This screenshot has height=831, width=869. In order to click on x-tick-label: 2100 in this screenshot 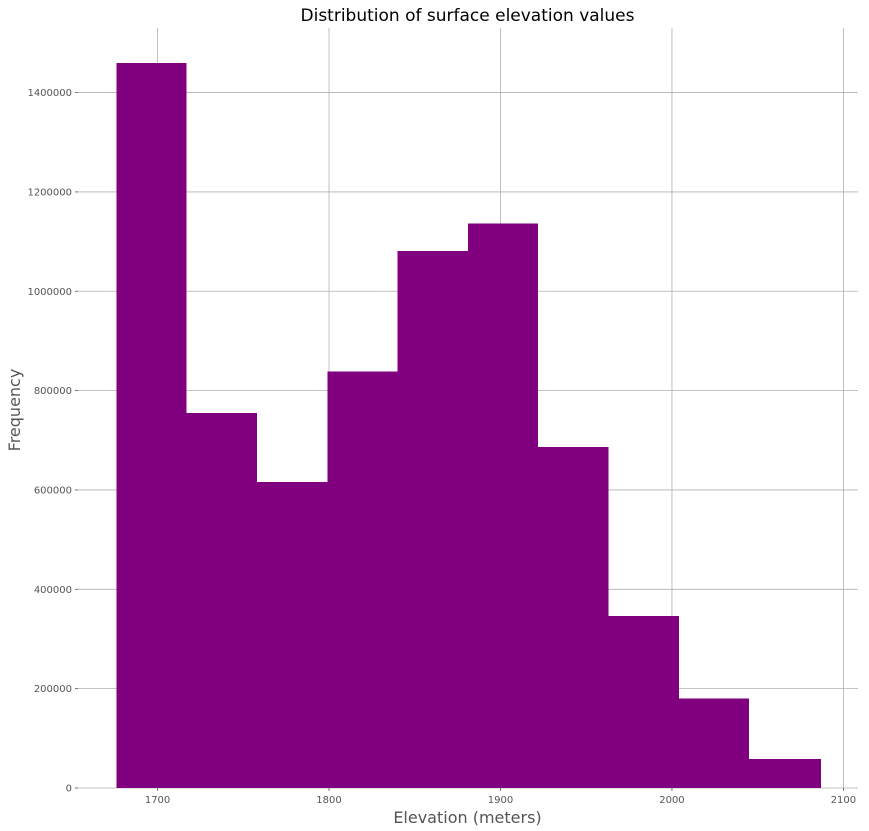, I will do `click(843, 800)`.